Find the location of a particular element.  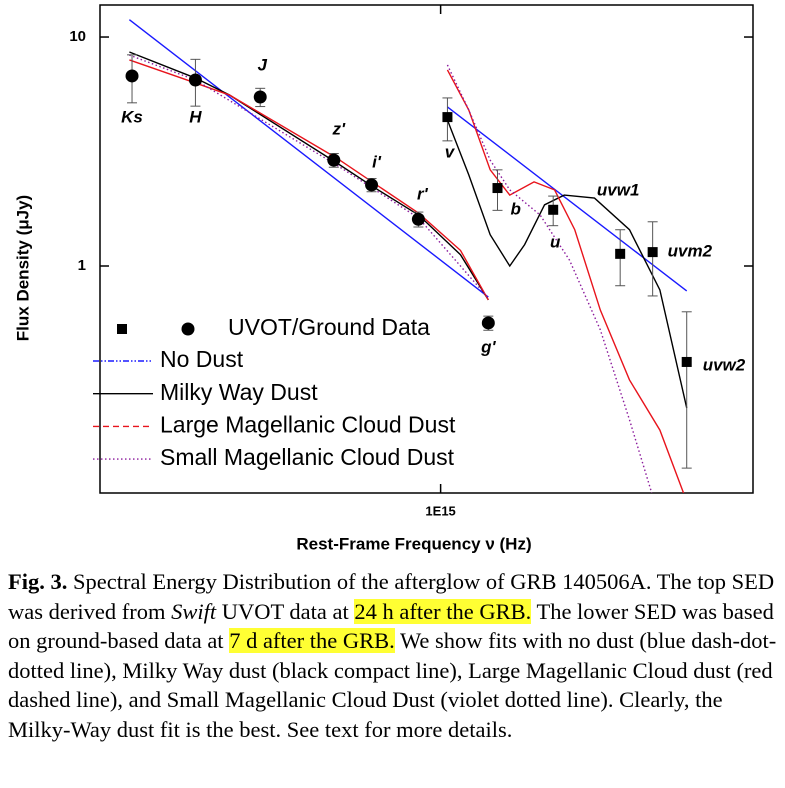

point-label: i' is located at coordinates (377, 161).